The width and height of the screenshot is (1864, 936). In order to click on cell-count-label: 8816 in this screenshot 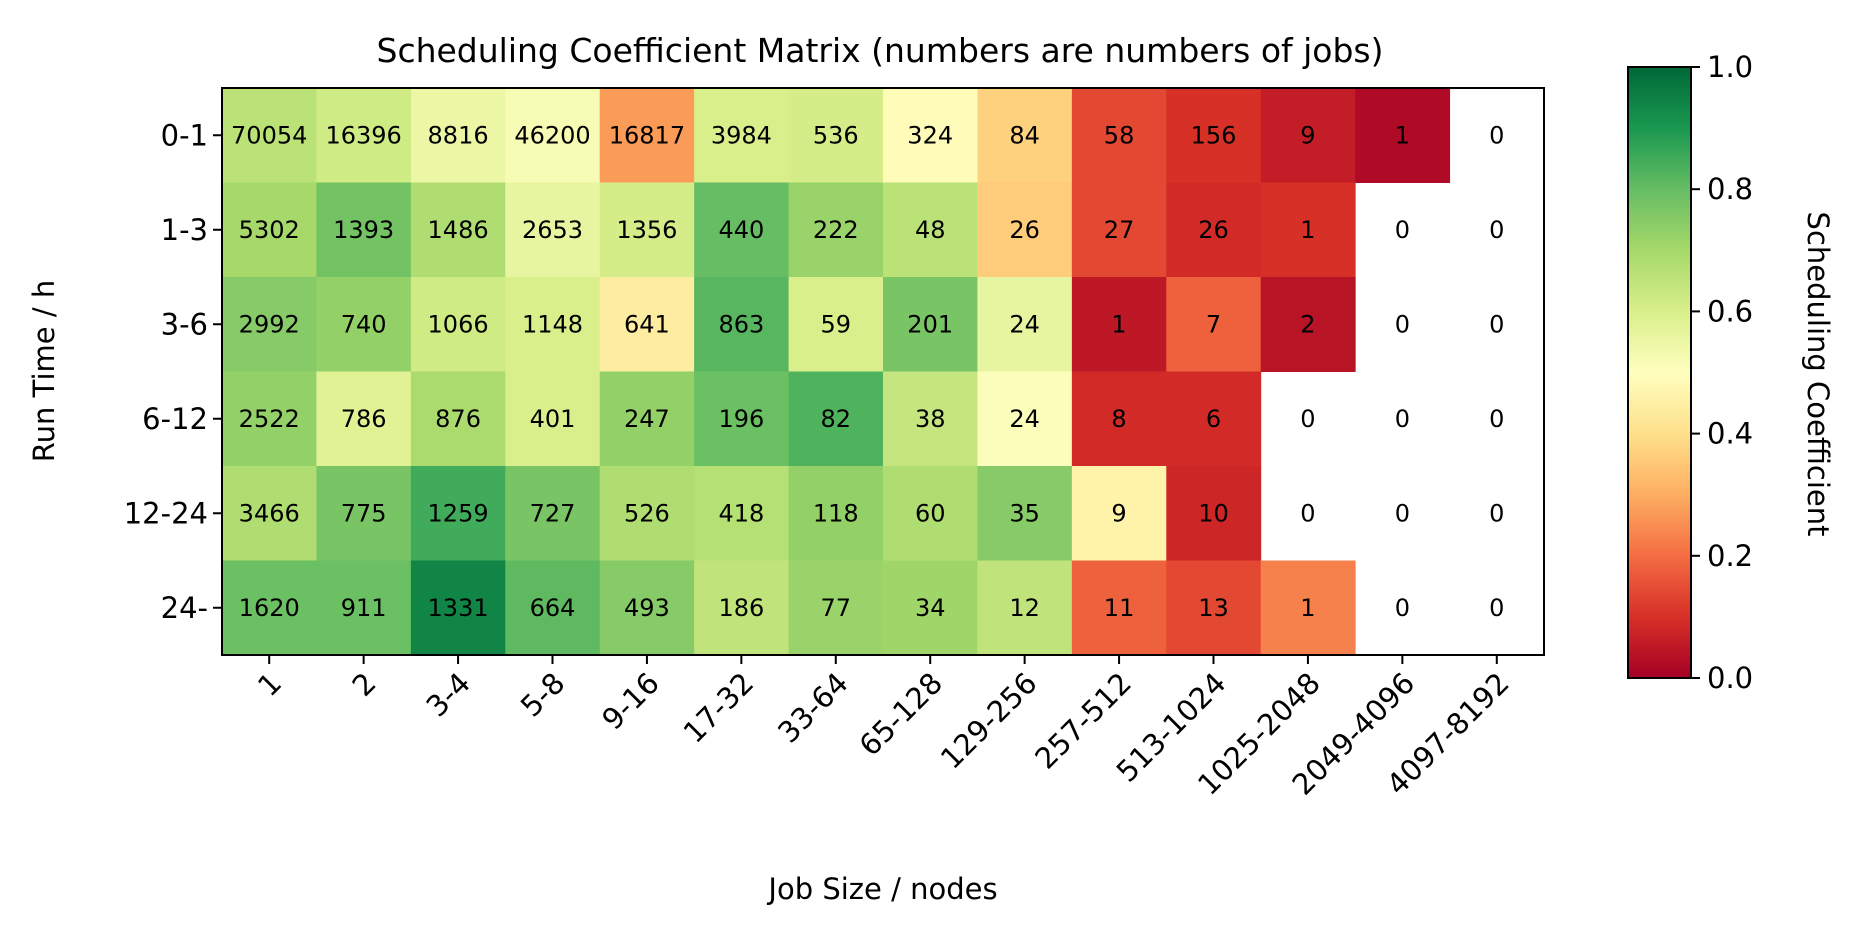, I will do `click(458, 135)`.